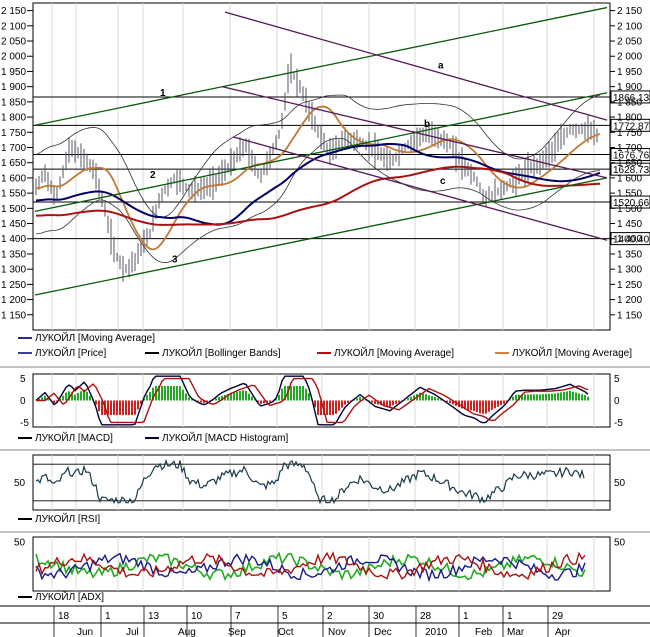 The image size is (650, 637). Describe the element at coordinates (379, 616) in the screenshot. I see `x-day-label: 30` at that location.